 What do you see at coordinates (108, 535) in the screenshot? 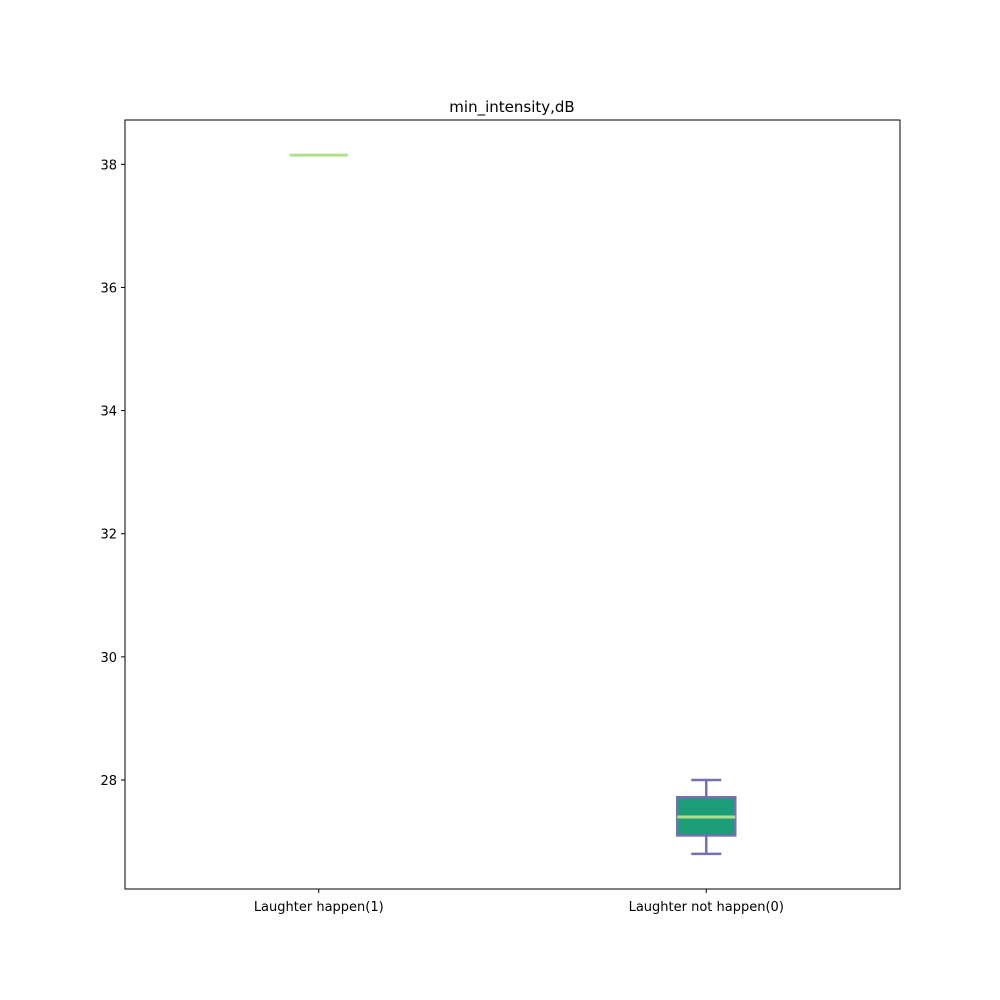
I see `y-tick-label: 32` at bounding box center [108, 535].